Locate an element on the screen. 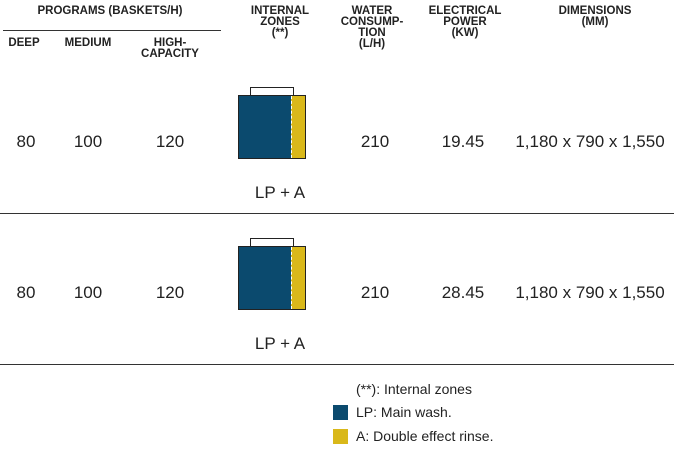  header-internal-zones: INTERNAL ZONES (**) is located at coordinates (280, 22).